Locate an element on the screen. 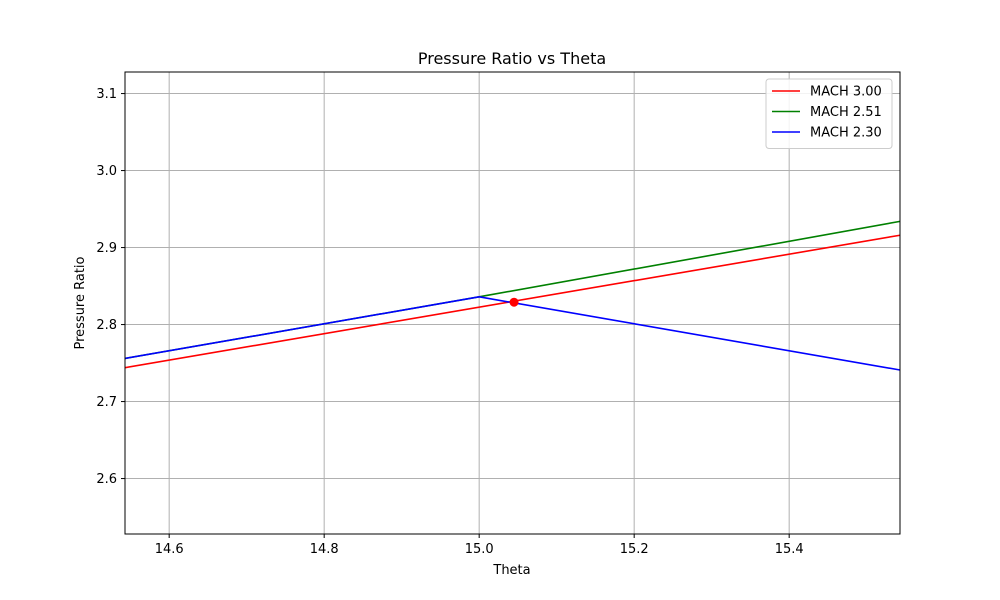  legend-label: MACH 2.30 is located at coordinates (846, 133).